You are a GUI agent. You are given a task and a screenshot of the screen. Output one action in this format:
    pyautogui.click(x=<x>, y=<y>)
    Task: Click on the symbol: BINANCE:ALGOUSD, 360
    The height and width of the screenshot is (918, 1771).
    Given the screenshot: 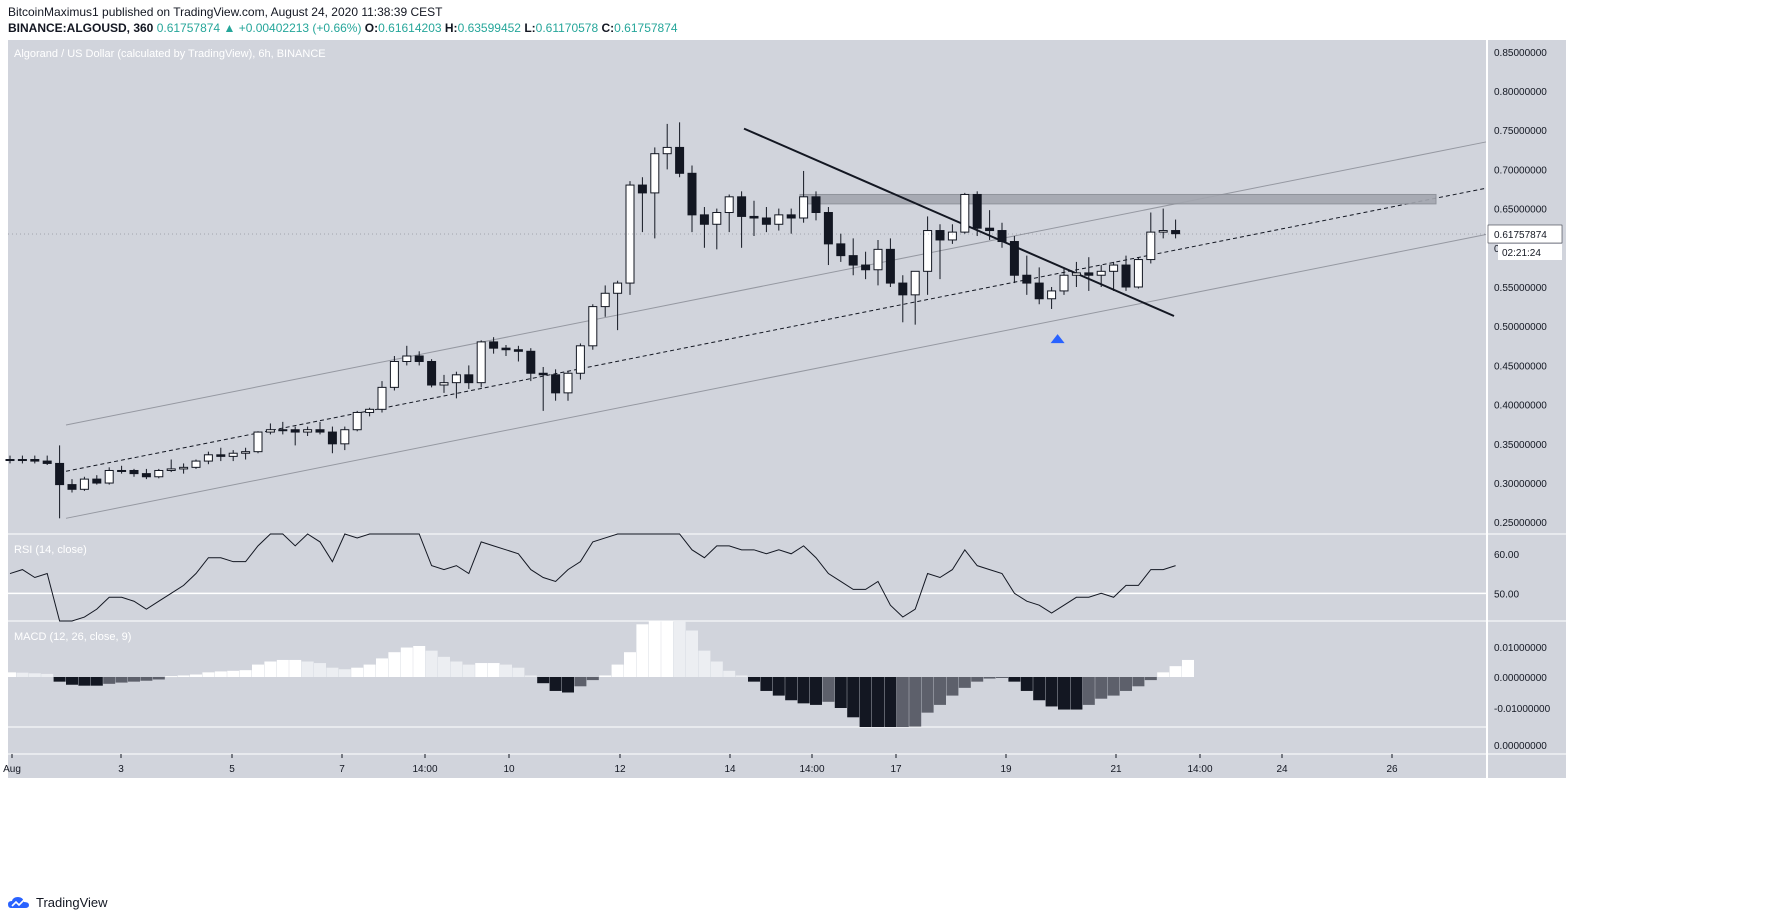 What is the action you would take?
    pyautogui.click(x=81, y=28)
    